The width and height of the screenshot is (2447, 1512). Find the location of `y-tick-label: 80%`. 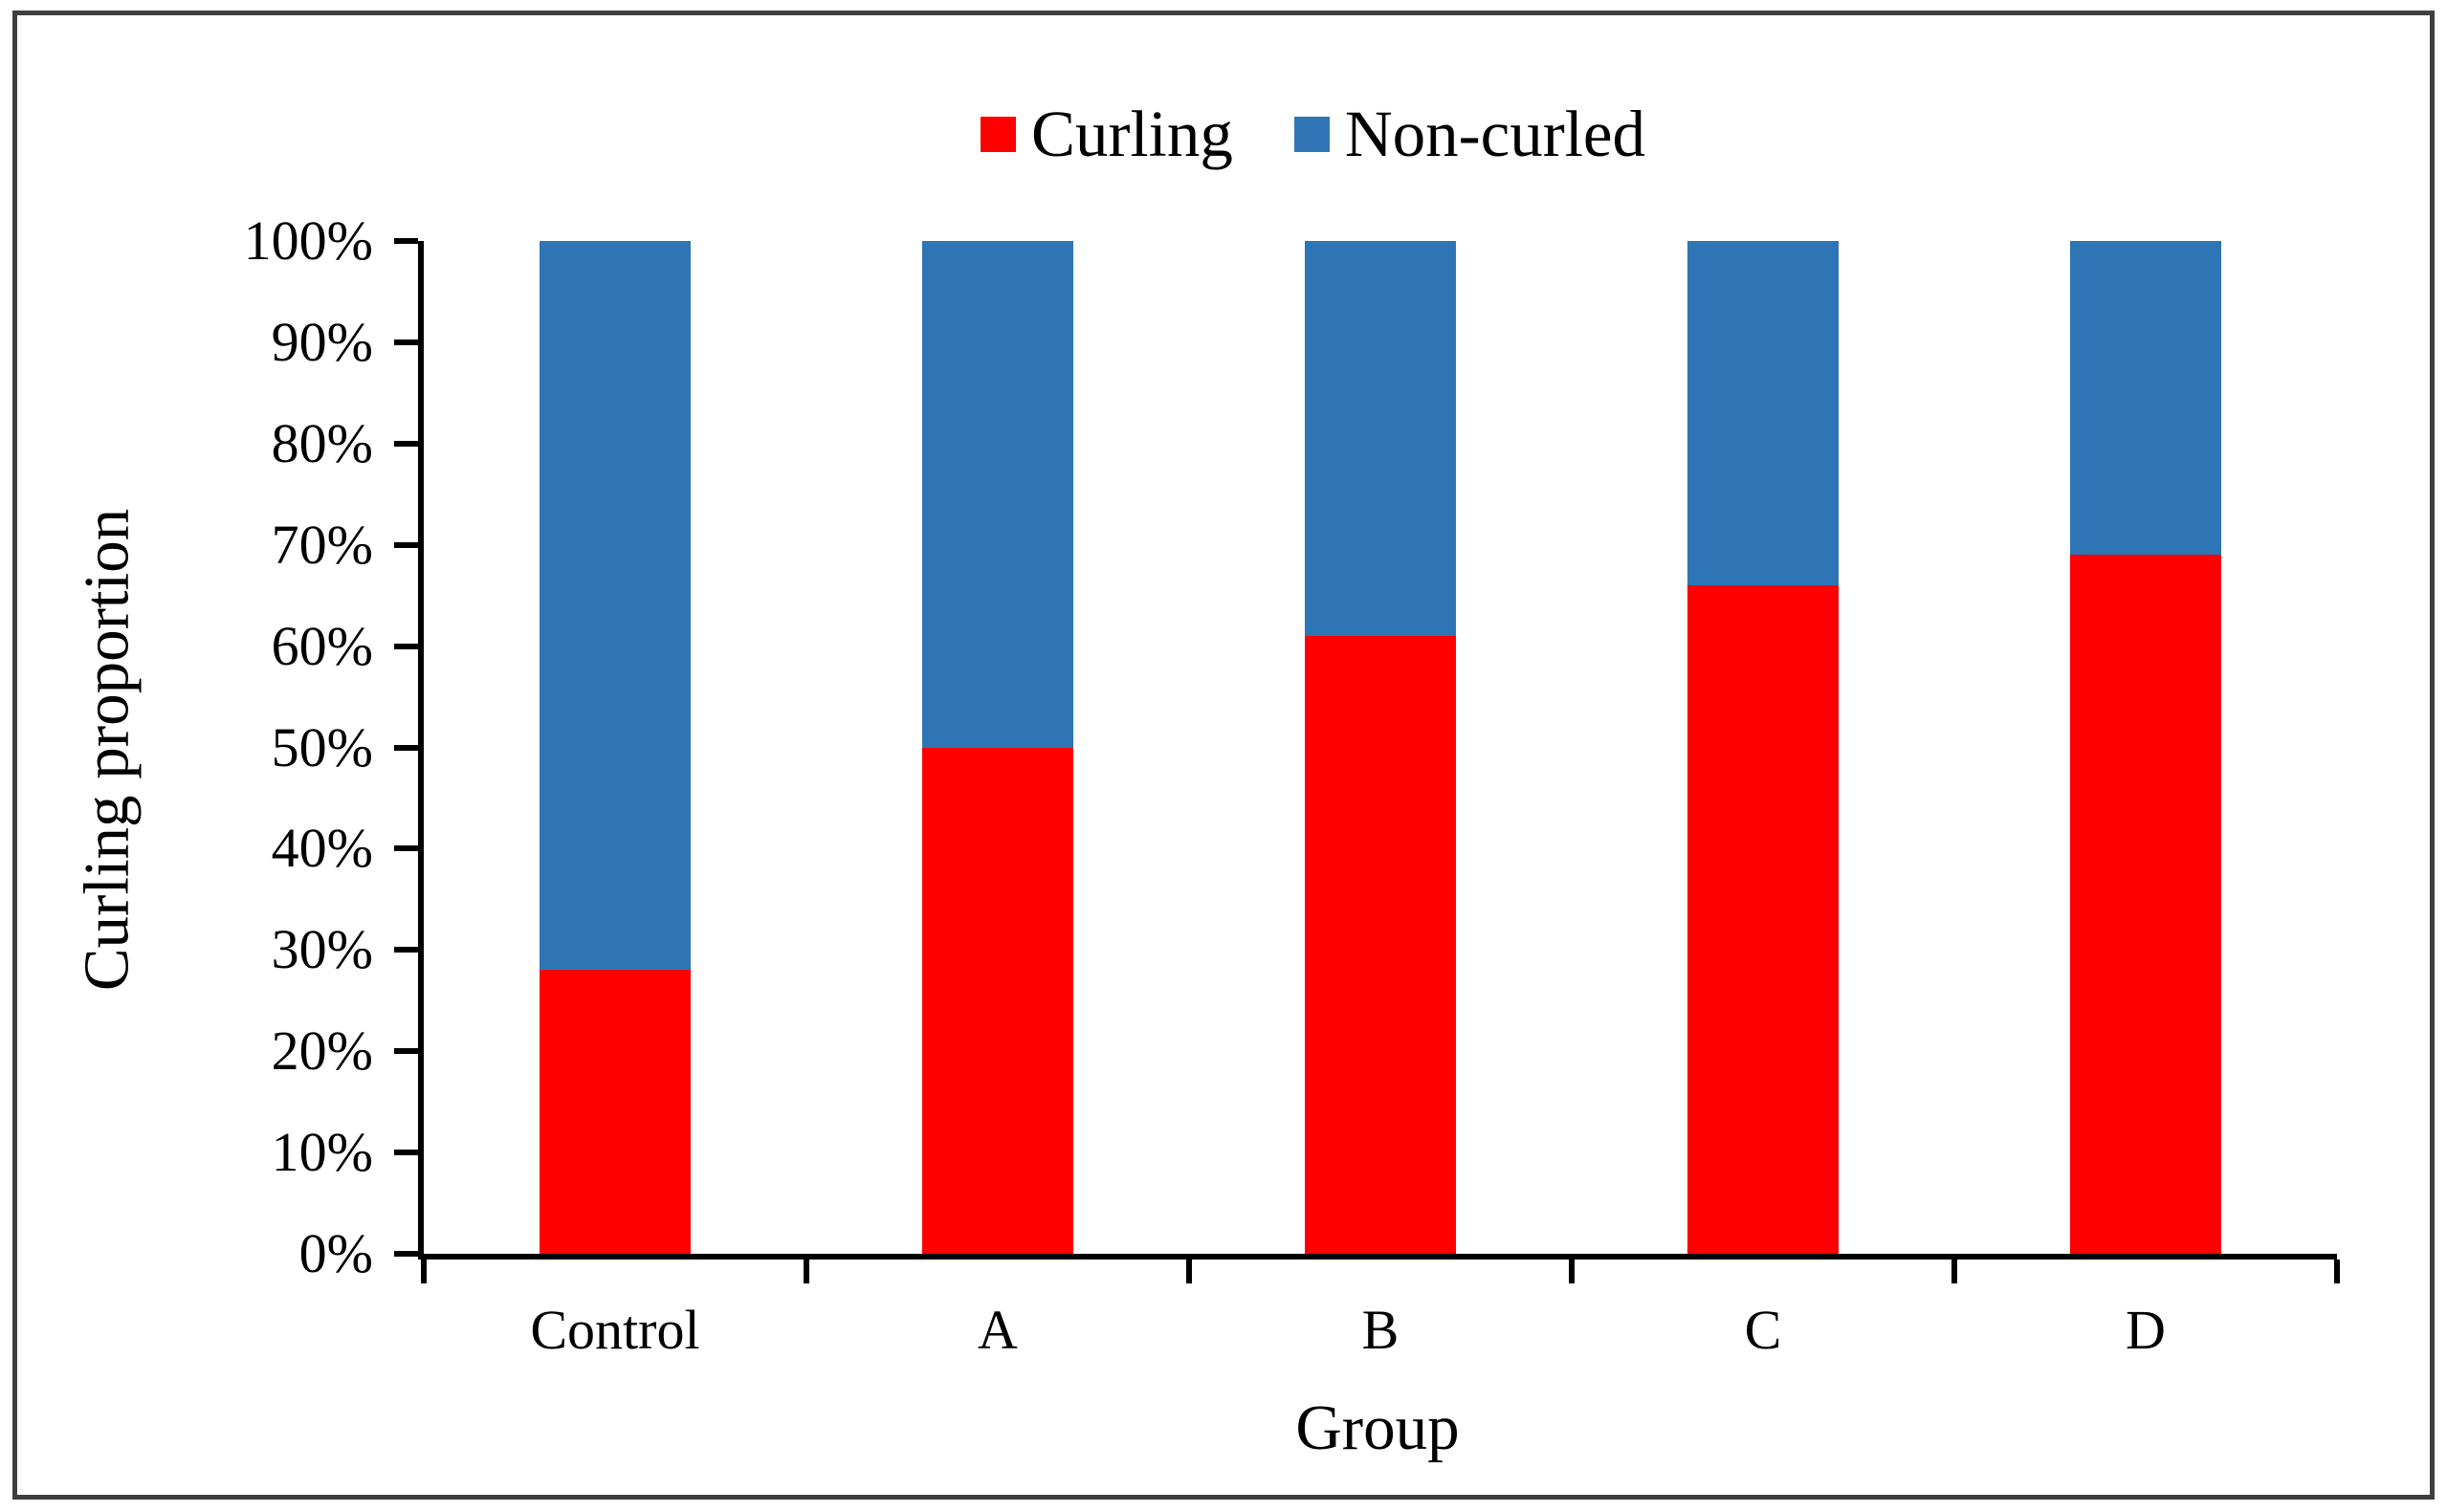

y-tick-label: 80% is located at coordinates (322, 442).